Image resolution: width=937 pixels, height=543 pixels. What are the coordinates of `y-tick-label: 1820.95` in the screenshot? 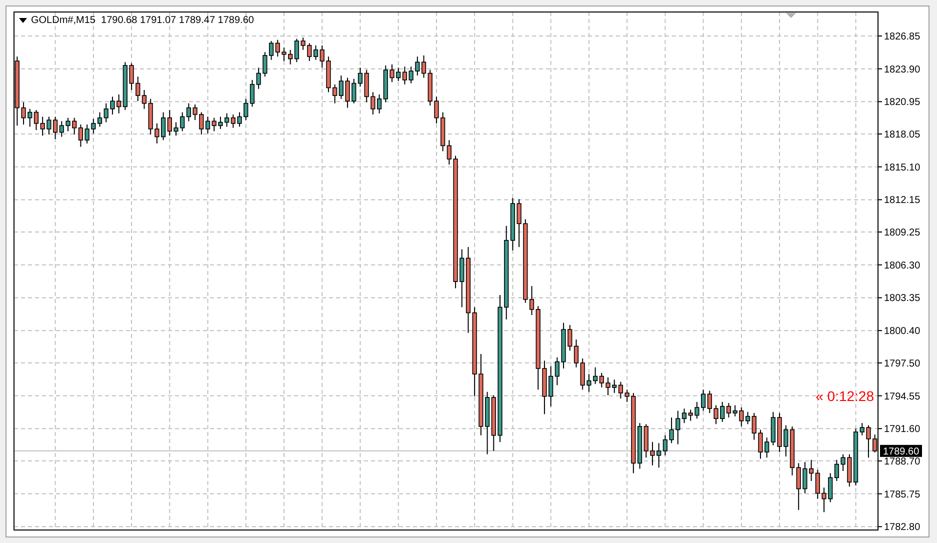 It's located at (902, 102).